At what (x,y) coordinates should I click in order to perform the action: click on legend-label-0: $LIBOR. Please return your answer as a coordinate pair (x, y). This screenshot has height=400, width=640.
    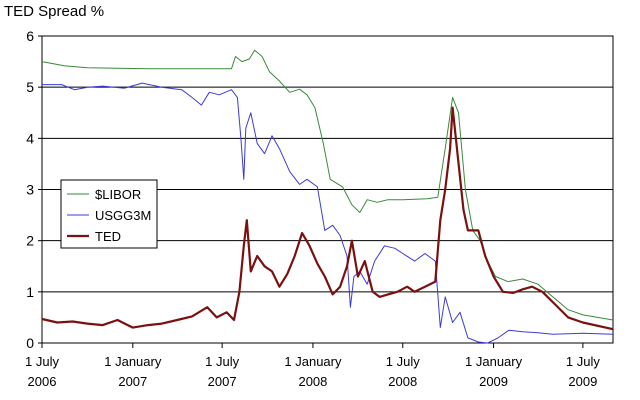
    Looking at the image, I should click on (118, 194).